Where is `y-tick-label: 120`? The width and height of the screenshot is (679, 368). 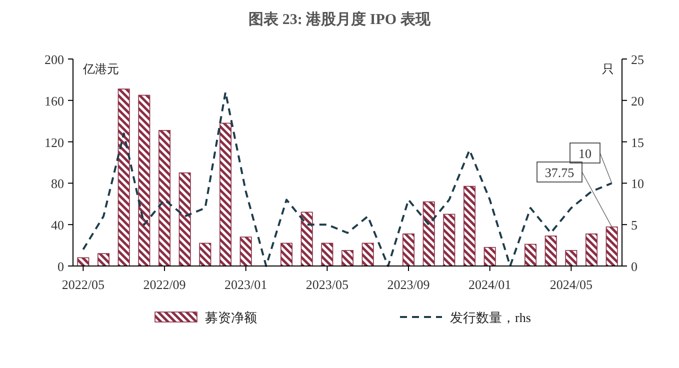 y-tick-label: 120 is located at coordinates (54, 142).